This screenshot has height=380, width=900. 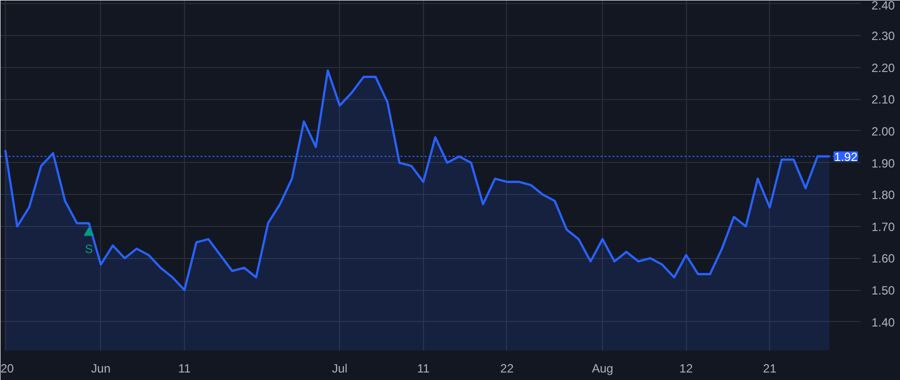 I want to click on y-tick-label: 1.60, so click(x=884, y=259).